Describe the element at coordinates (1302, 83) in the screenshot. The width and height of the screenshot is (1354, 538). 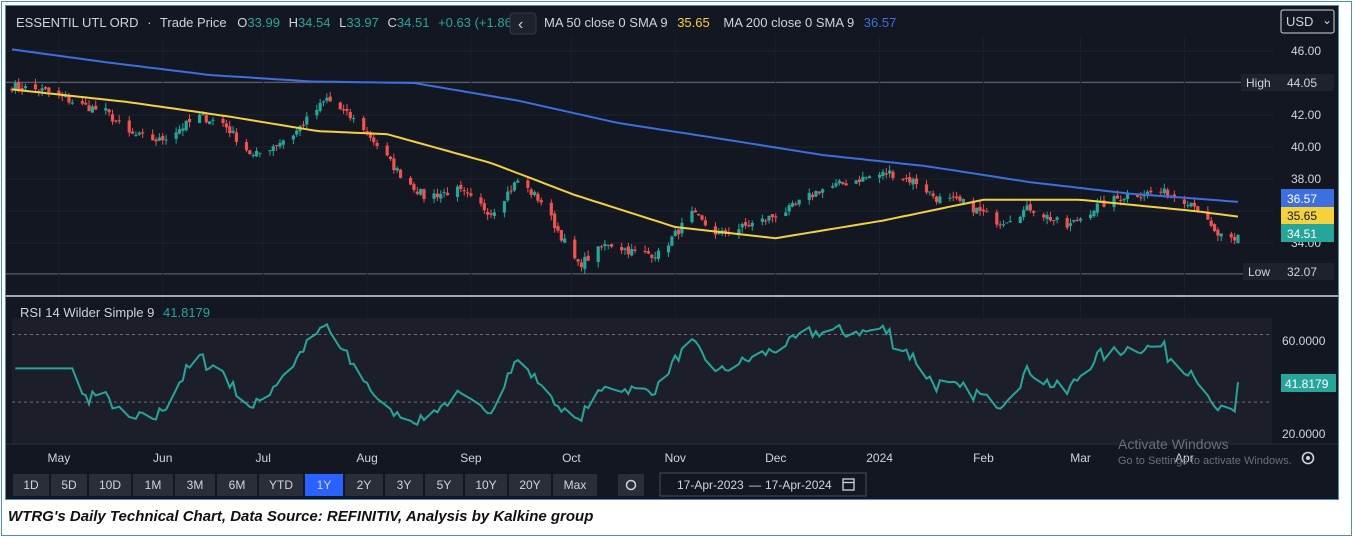
I see `high-tag-value: 44.05` at that location.